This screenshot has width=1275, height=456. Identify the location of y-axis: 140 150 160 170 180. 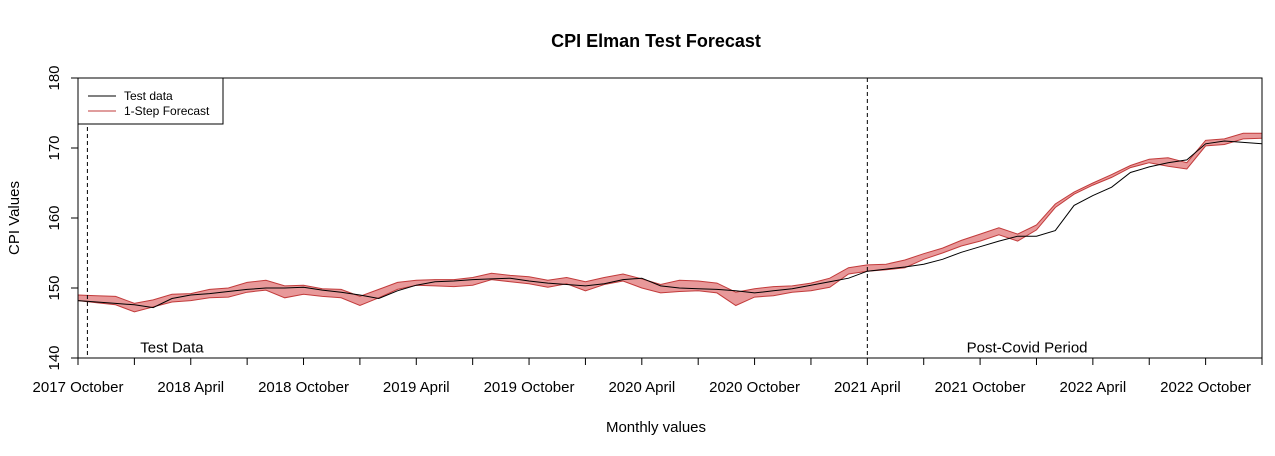
(62, 218).